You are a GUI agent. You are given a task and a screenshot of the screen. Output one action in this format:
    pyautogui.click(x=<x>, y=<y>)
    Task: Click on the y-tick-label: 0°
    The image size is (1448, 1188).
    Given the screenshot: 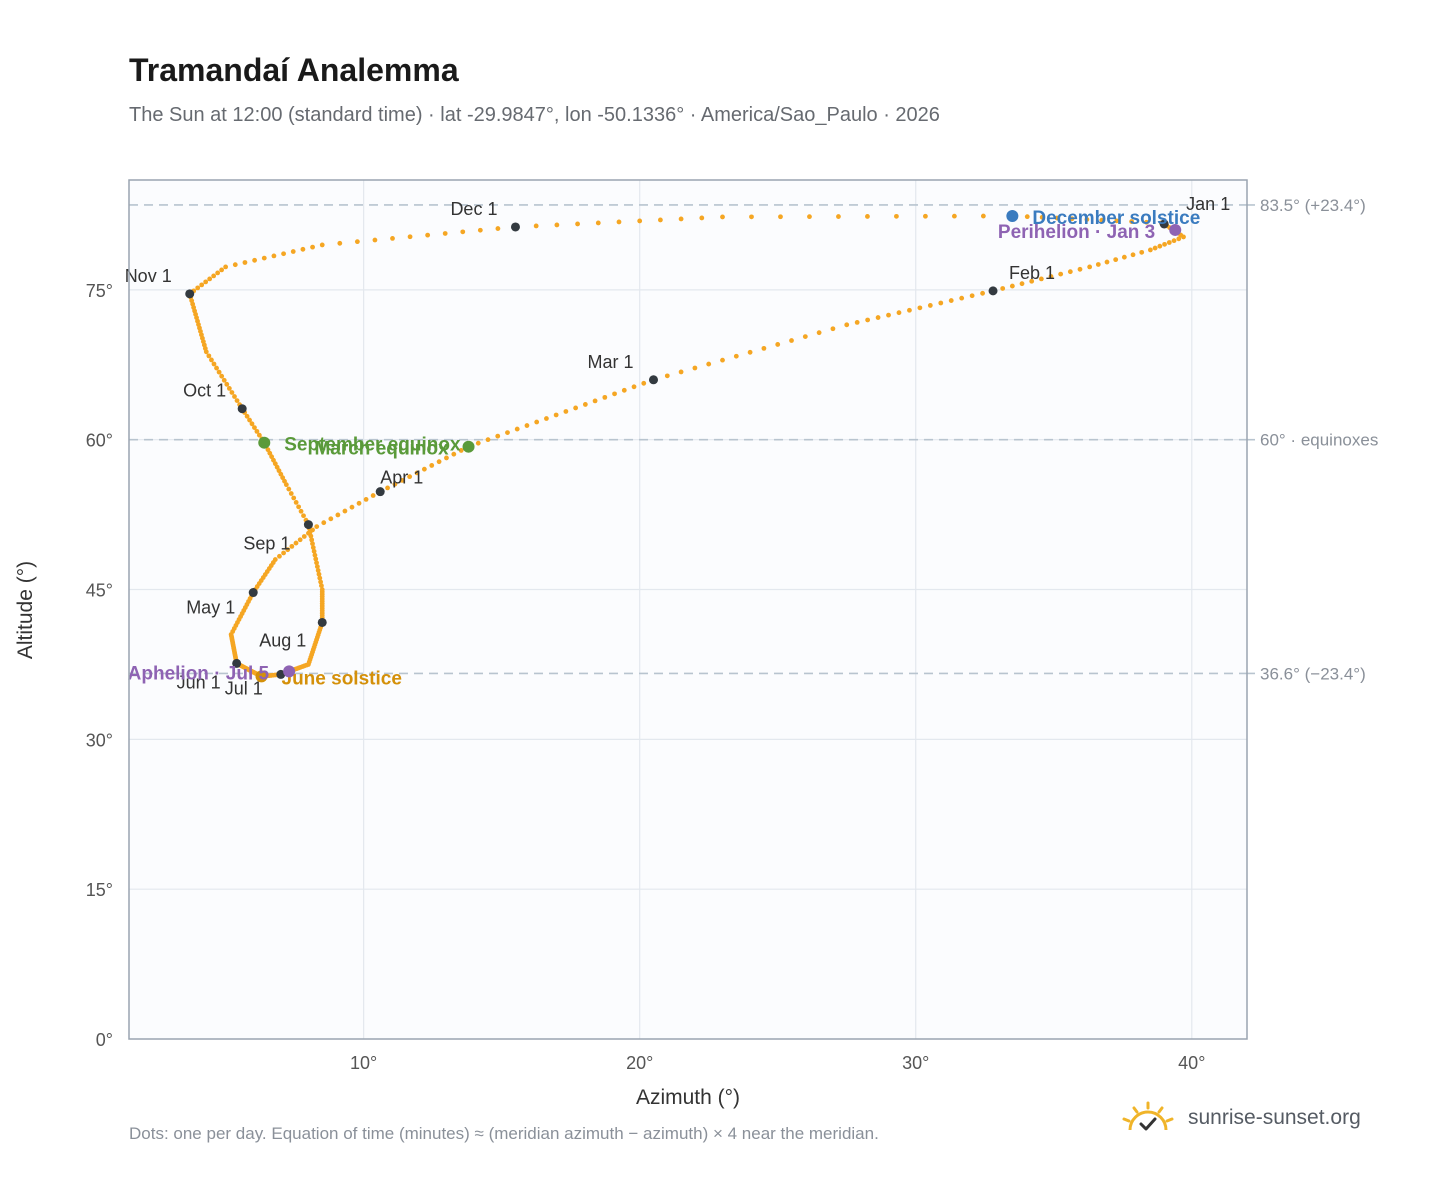 What is the action you would take?
    pyautogui.click(x=104, y=1040)
    